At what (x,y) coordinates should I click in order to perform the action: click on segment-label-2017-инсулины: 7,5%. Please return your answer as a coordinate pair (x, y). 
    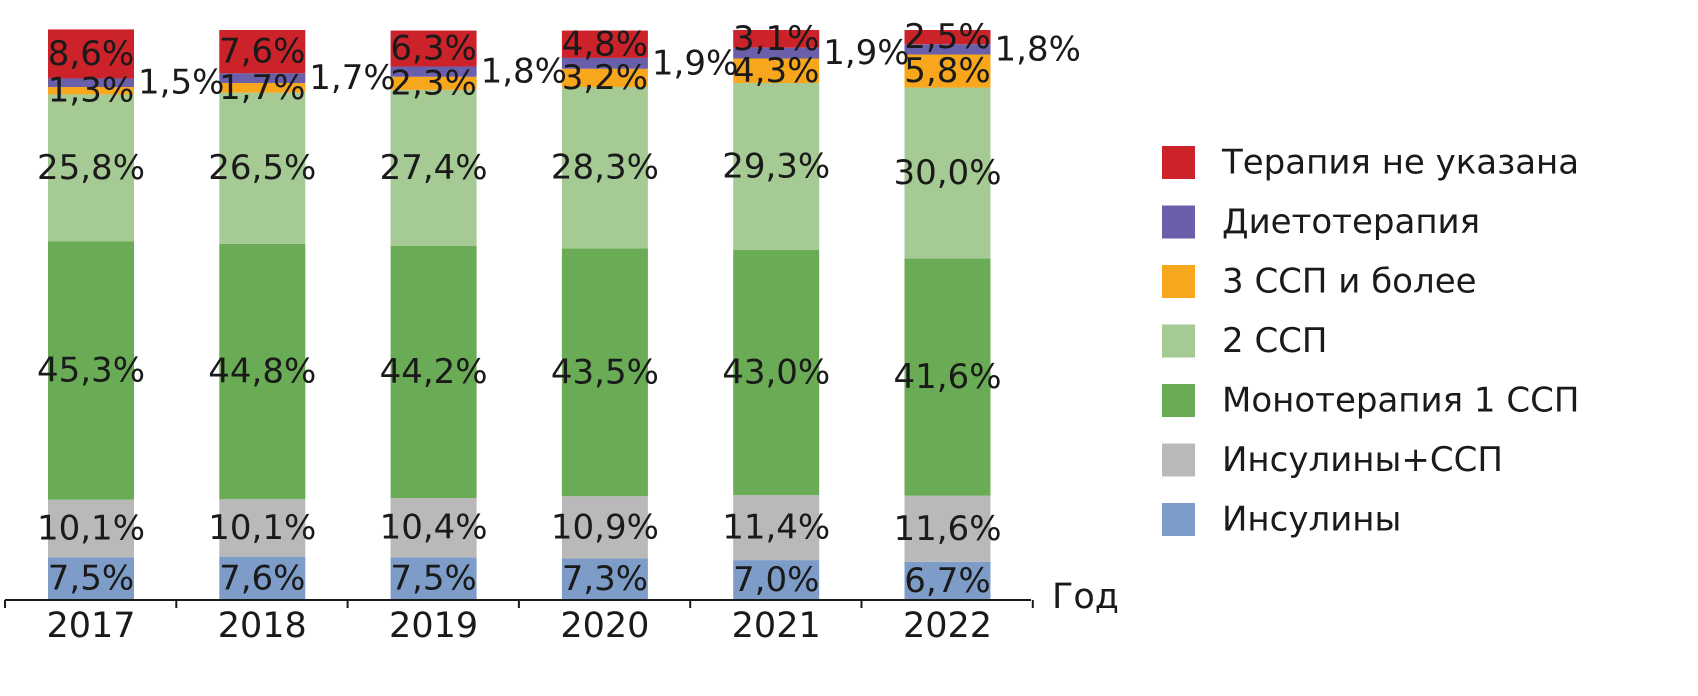
    Looking at the image, I should click on (91, 579).